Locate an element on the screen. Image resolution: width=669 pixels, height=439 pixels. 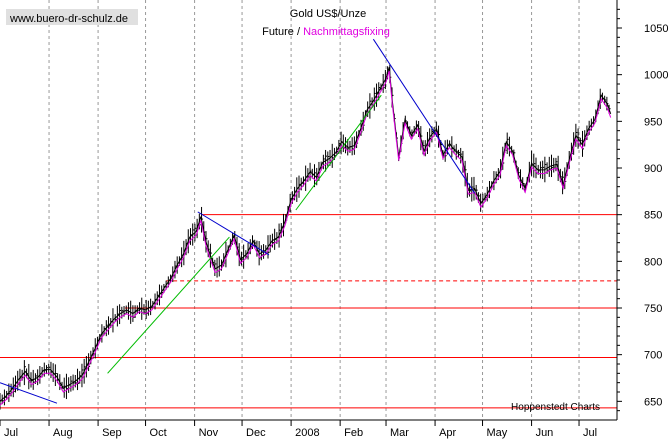
subtitle-fixing: Nachmittagsfixing is located at coordinates (346, 32).